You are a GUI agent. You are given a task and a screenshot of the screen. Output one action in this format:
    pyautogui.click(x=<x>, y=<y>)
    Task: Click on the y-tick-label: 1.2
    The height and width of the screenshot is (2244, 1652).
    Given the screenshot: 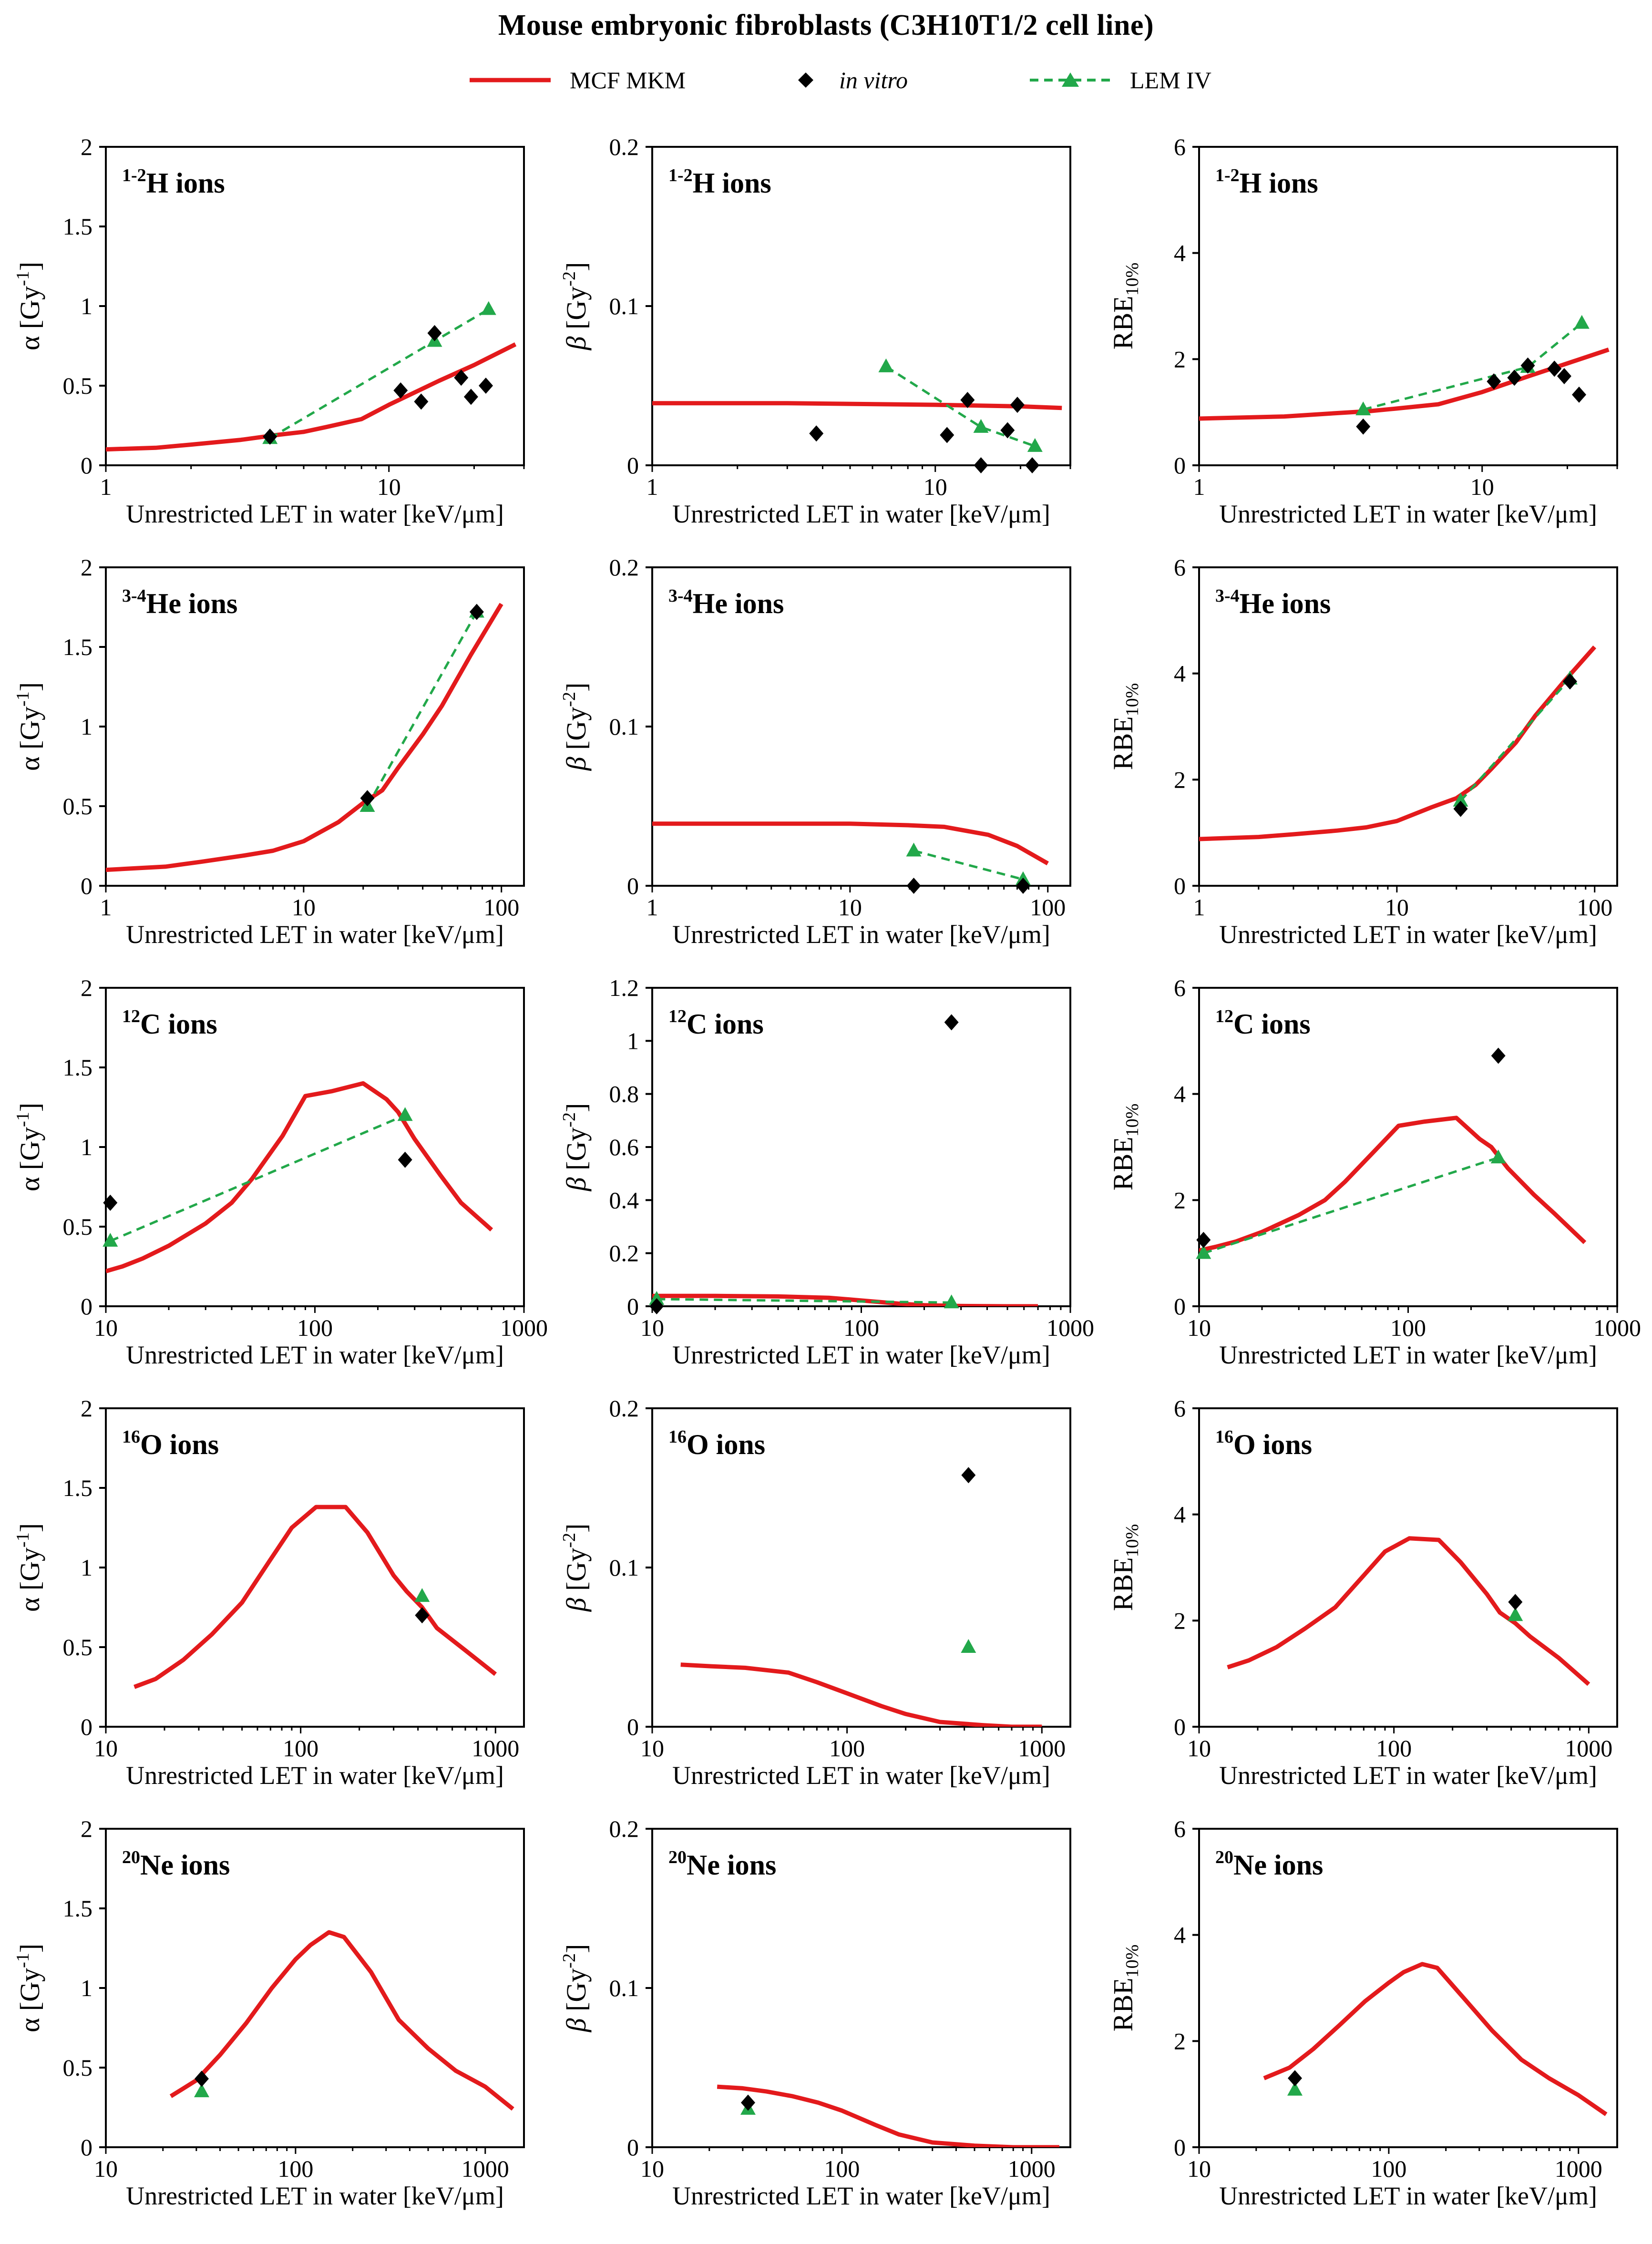 What is the action you would take?
    pyautogui.click(x=624, y=988)
    